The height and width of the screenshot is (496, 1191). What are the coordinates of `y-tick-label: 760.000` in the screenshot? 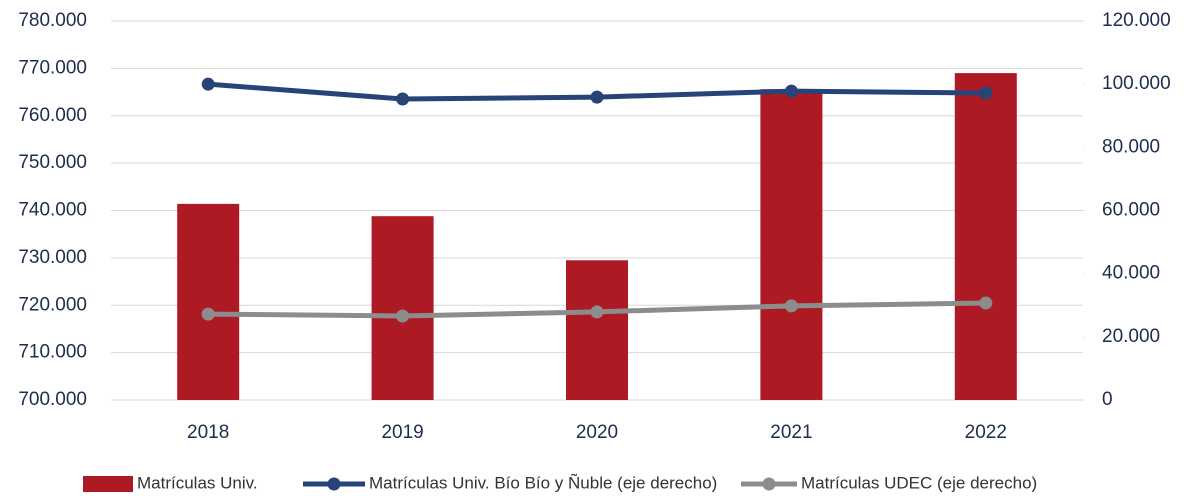 It's located at (52, 115).